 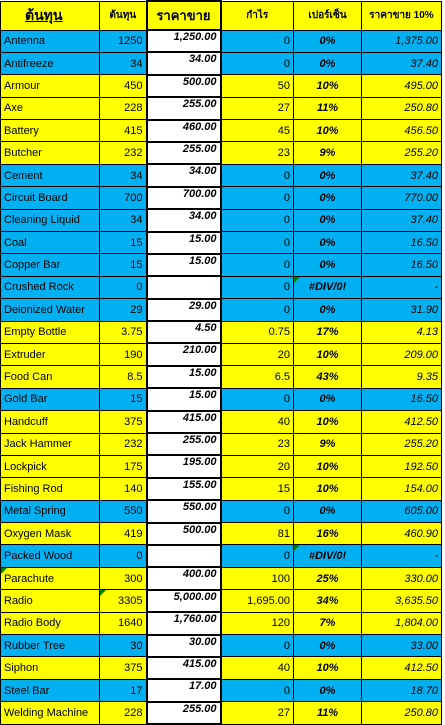 What do you see at coordinates (123, 466) in the screenshot?
I see `cost-cell: 175` at bounding box center [123, 466].